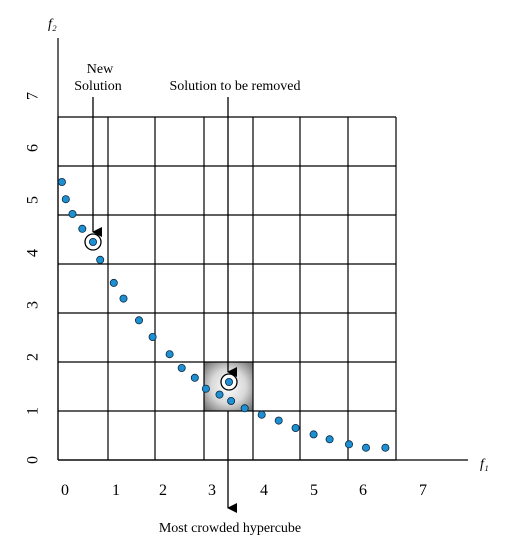  I want to click on new-solution-label-line1: New, so click(100, 69).